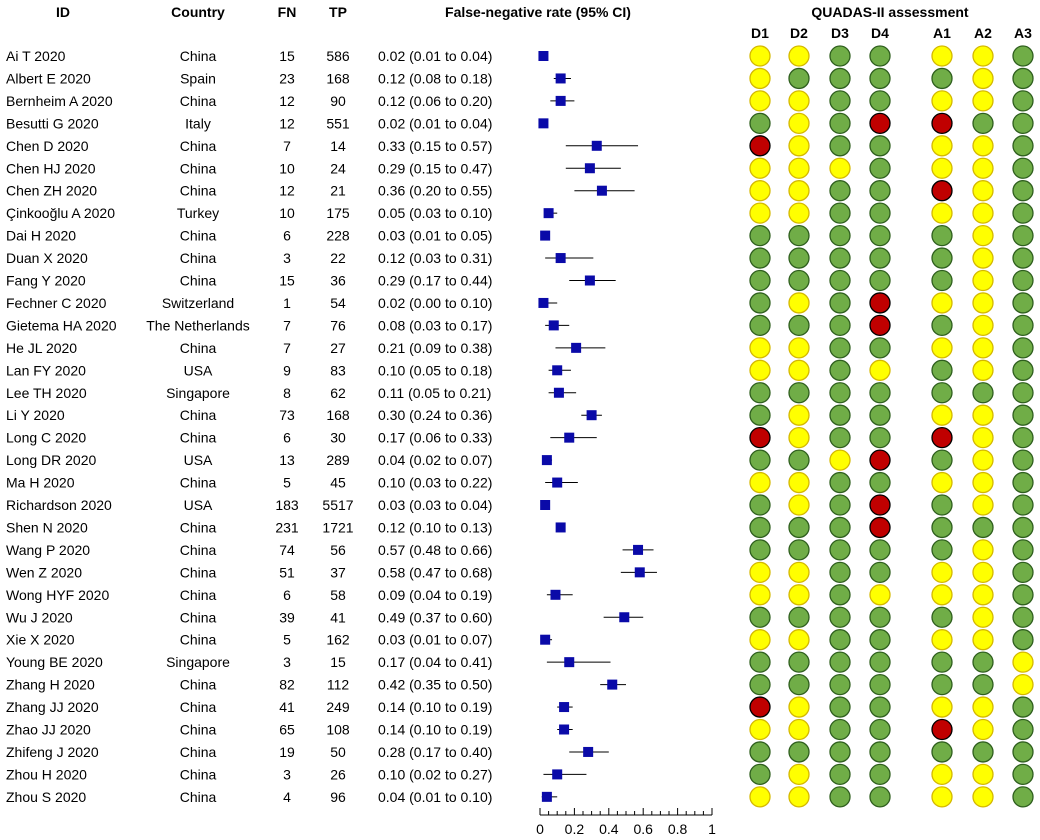 The width and height of the screenshot is (1040, 840). Describe the element at coordinates (520, 191) in the screenshot. I see `study-row: Chen ZH 2020 China 12 21 0.36 (0.20 to 0.55)` at that location.